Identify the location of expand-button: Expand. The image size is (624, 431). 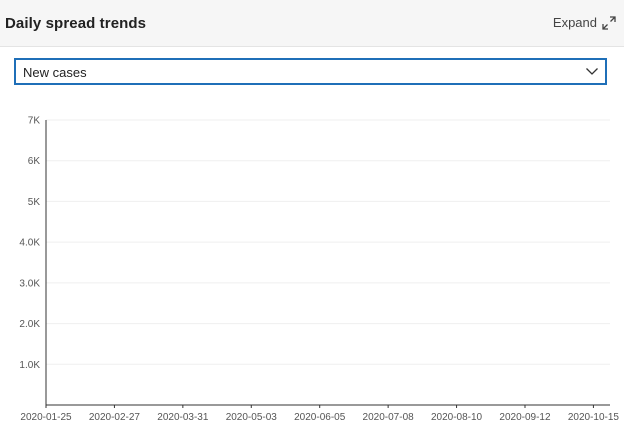
(584, 22).